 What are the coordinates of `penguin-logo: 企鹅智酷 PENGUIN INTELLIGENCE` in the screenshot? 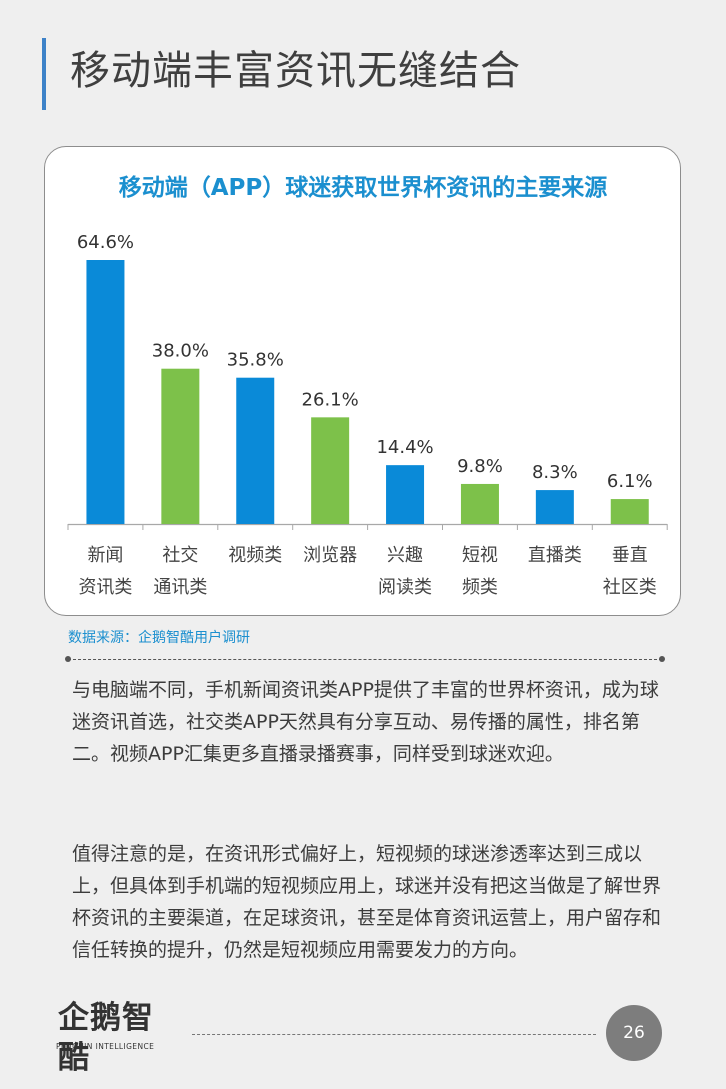 It's located at (116, 1037).